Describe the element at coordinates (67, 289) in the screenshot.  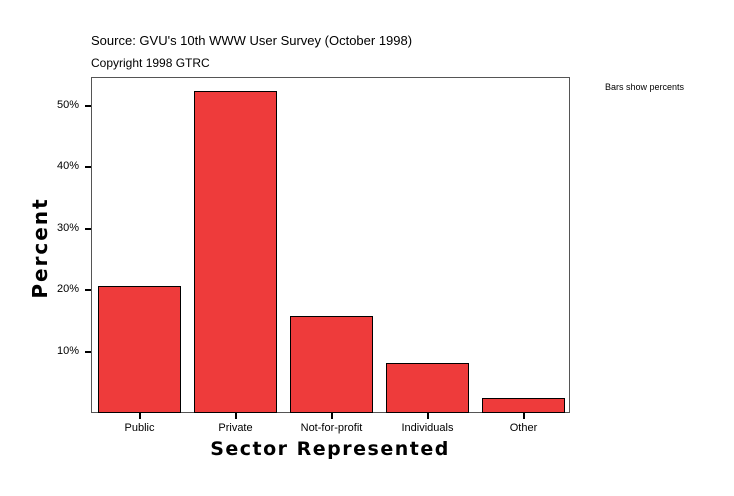
I see `y-tick-label: 20%` at that location.